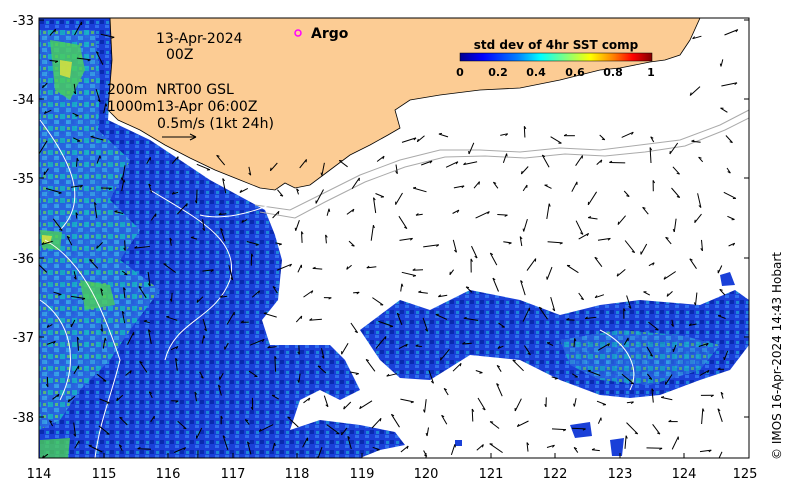  What do you see at coordinates (555, 474) in the screenshot?
I see `x-tick-label: 122` at bounding box center [555, 474].